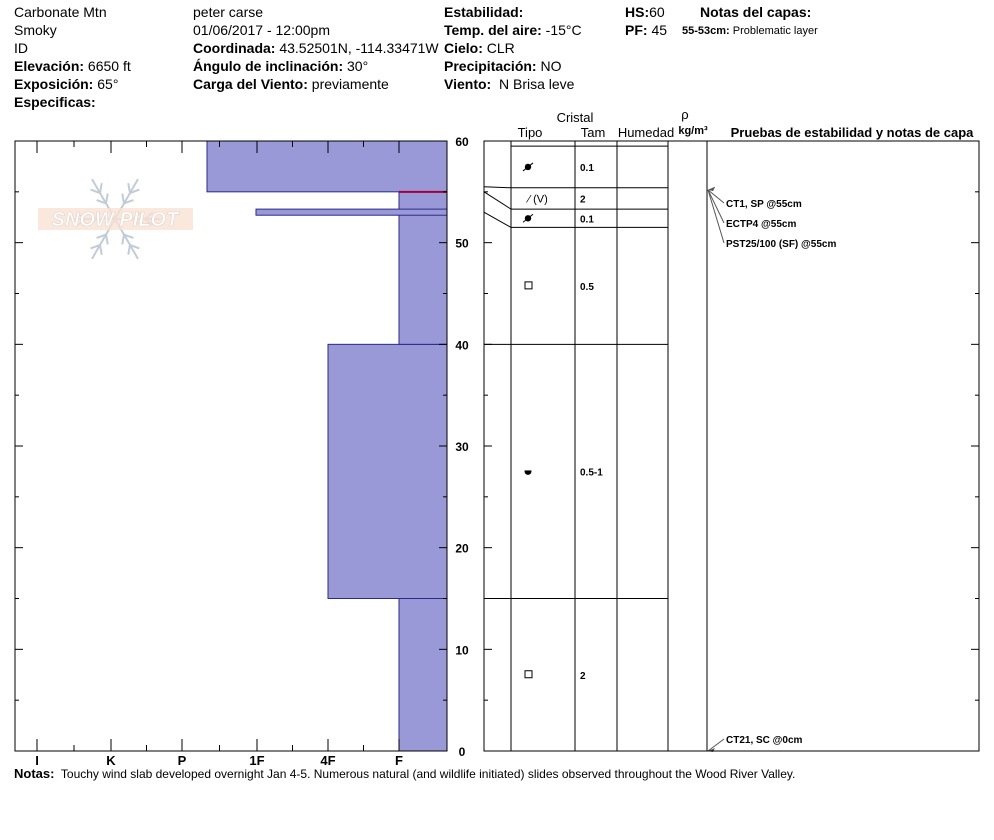  Describe the element at coordinates (761, 224) in the screenshot. I see `stability-test-1: ECTP4 @55cm` at that location.